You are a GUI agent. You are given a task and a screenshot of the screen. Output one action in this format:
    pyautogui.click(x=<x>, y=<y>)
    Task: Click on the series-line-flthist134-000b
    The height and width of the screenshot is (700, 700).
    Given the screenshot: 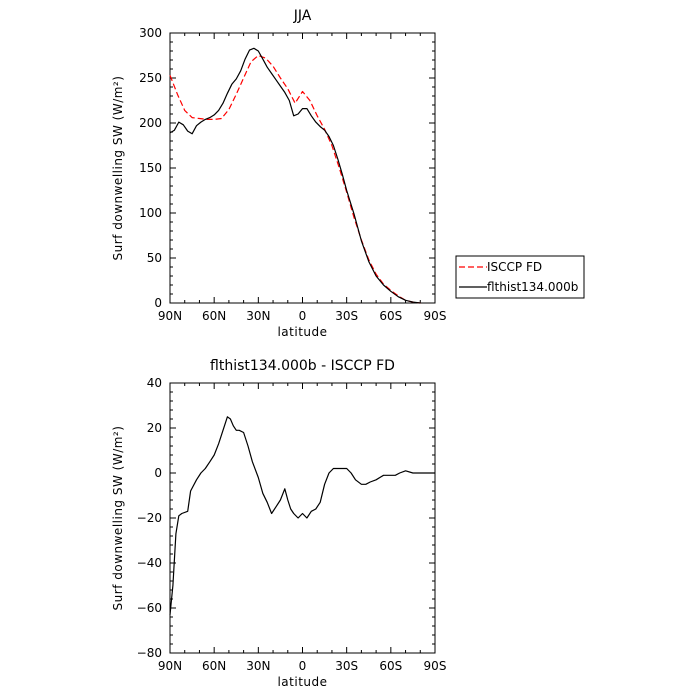 What is the action you would take?
    pyautogui.click(x=295, y=175)
    